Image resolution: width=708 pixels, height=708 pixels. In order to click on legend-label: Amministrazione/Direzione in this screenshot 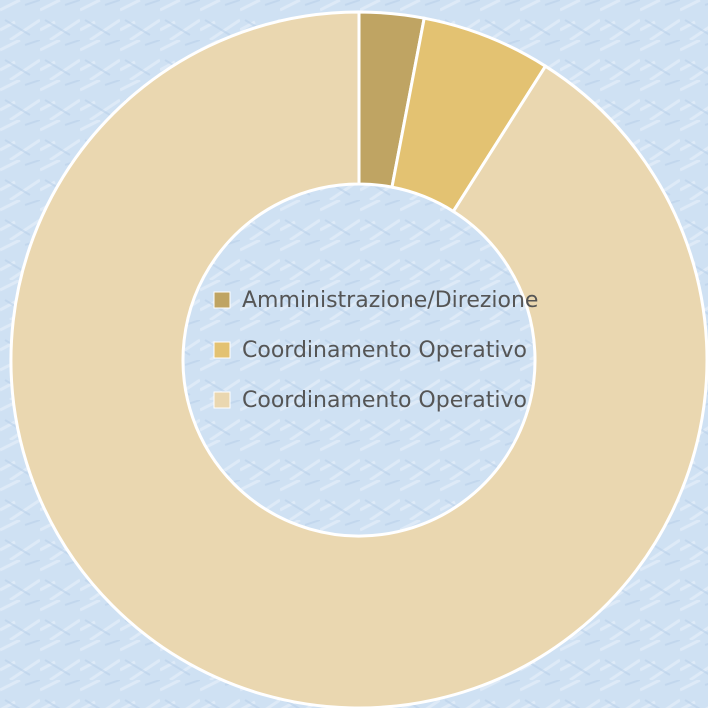, I will do `click(390, 300)`.